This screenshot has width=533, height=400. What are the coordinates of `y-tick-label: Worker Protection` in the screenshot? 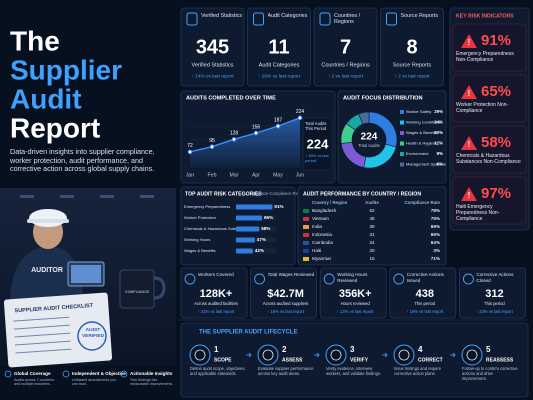 It's located at (200, 217).